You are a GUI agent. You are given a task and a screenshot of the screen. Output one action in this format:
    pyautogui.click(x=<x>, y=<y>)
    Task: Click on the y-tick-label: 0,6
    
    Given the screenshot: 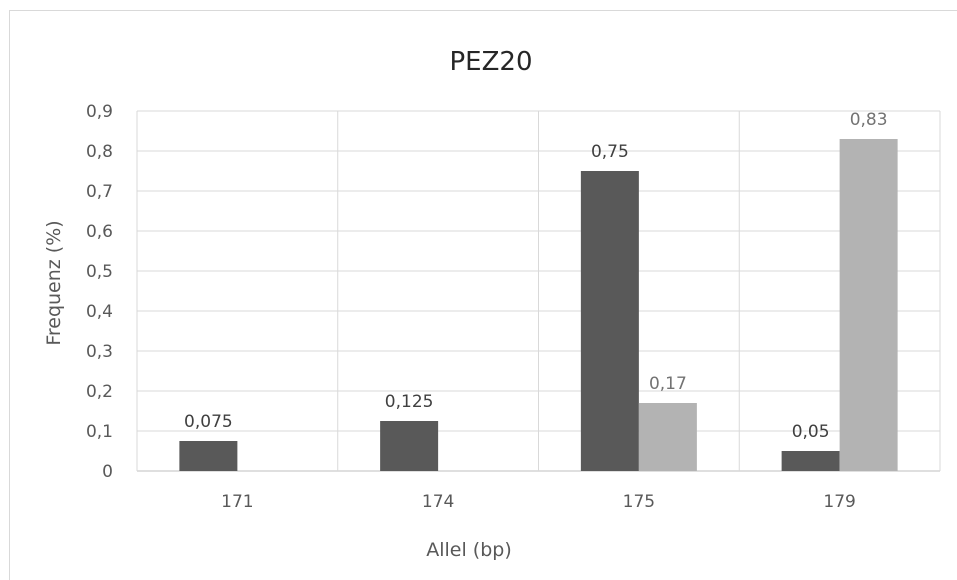 What is the action you would take?
    pyautogui.click(x=99, y=232)
    